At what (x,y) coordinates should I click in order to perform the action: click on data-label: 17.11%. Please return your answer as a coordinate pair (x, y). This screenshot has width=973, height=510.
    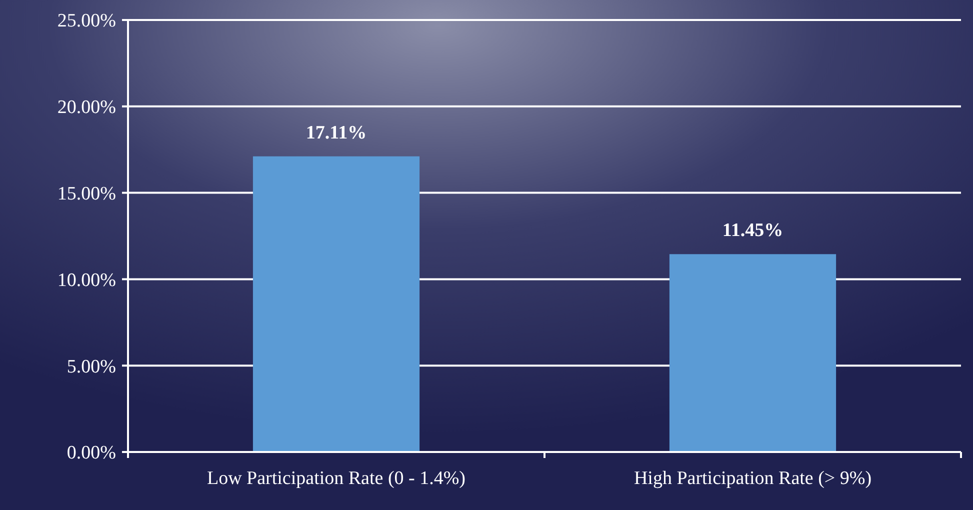
    Looking at the image, I should click on (336, 133).